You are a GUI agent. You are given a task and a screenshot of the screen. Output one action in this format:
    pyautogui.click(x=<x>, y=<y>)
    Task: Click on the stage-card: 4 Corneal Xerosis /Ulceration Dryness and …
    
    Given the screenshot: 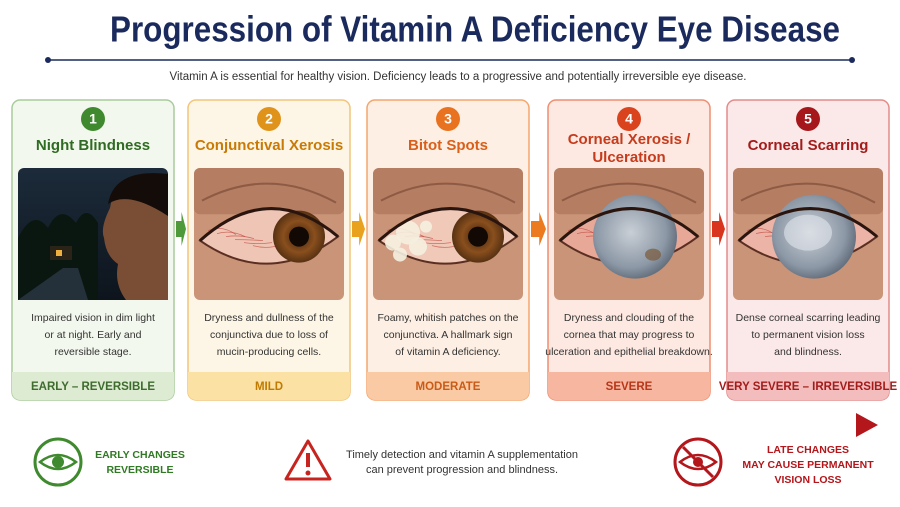 What is the action you would take?
    pyautogui.click(x=629, y=250)
    